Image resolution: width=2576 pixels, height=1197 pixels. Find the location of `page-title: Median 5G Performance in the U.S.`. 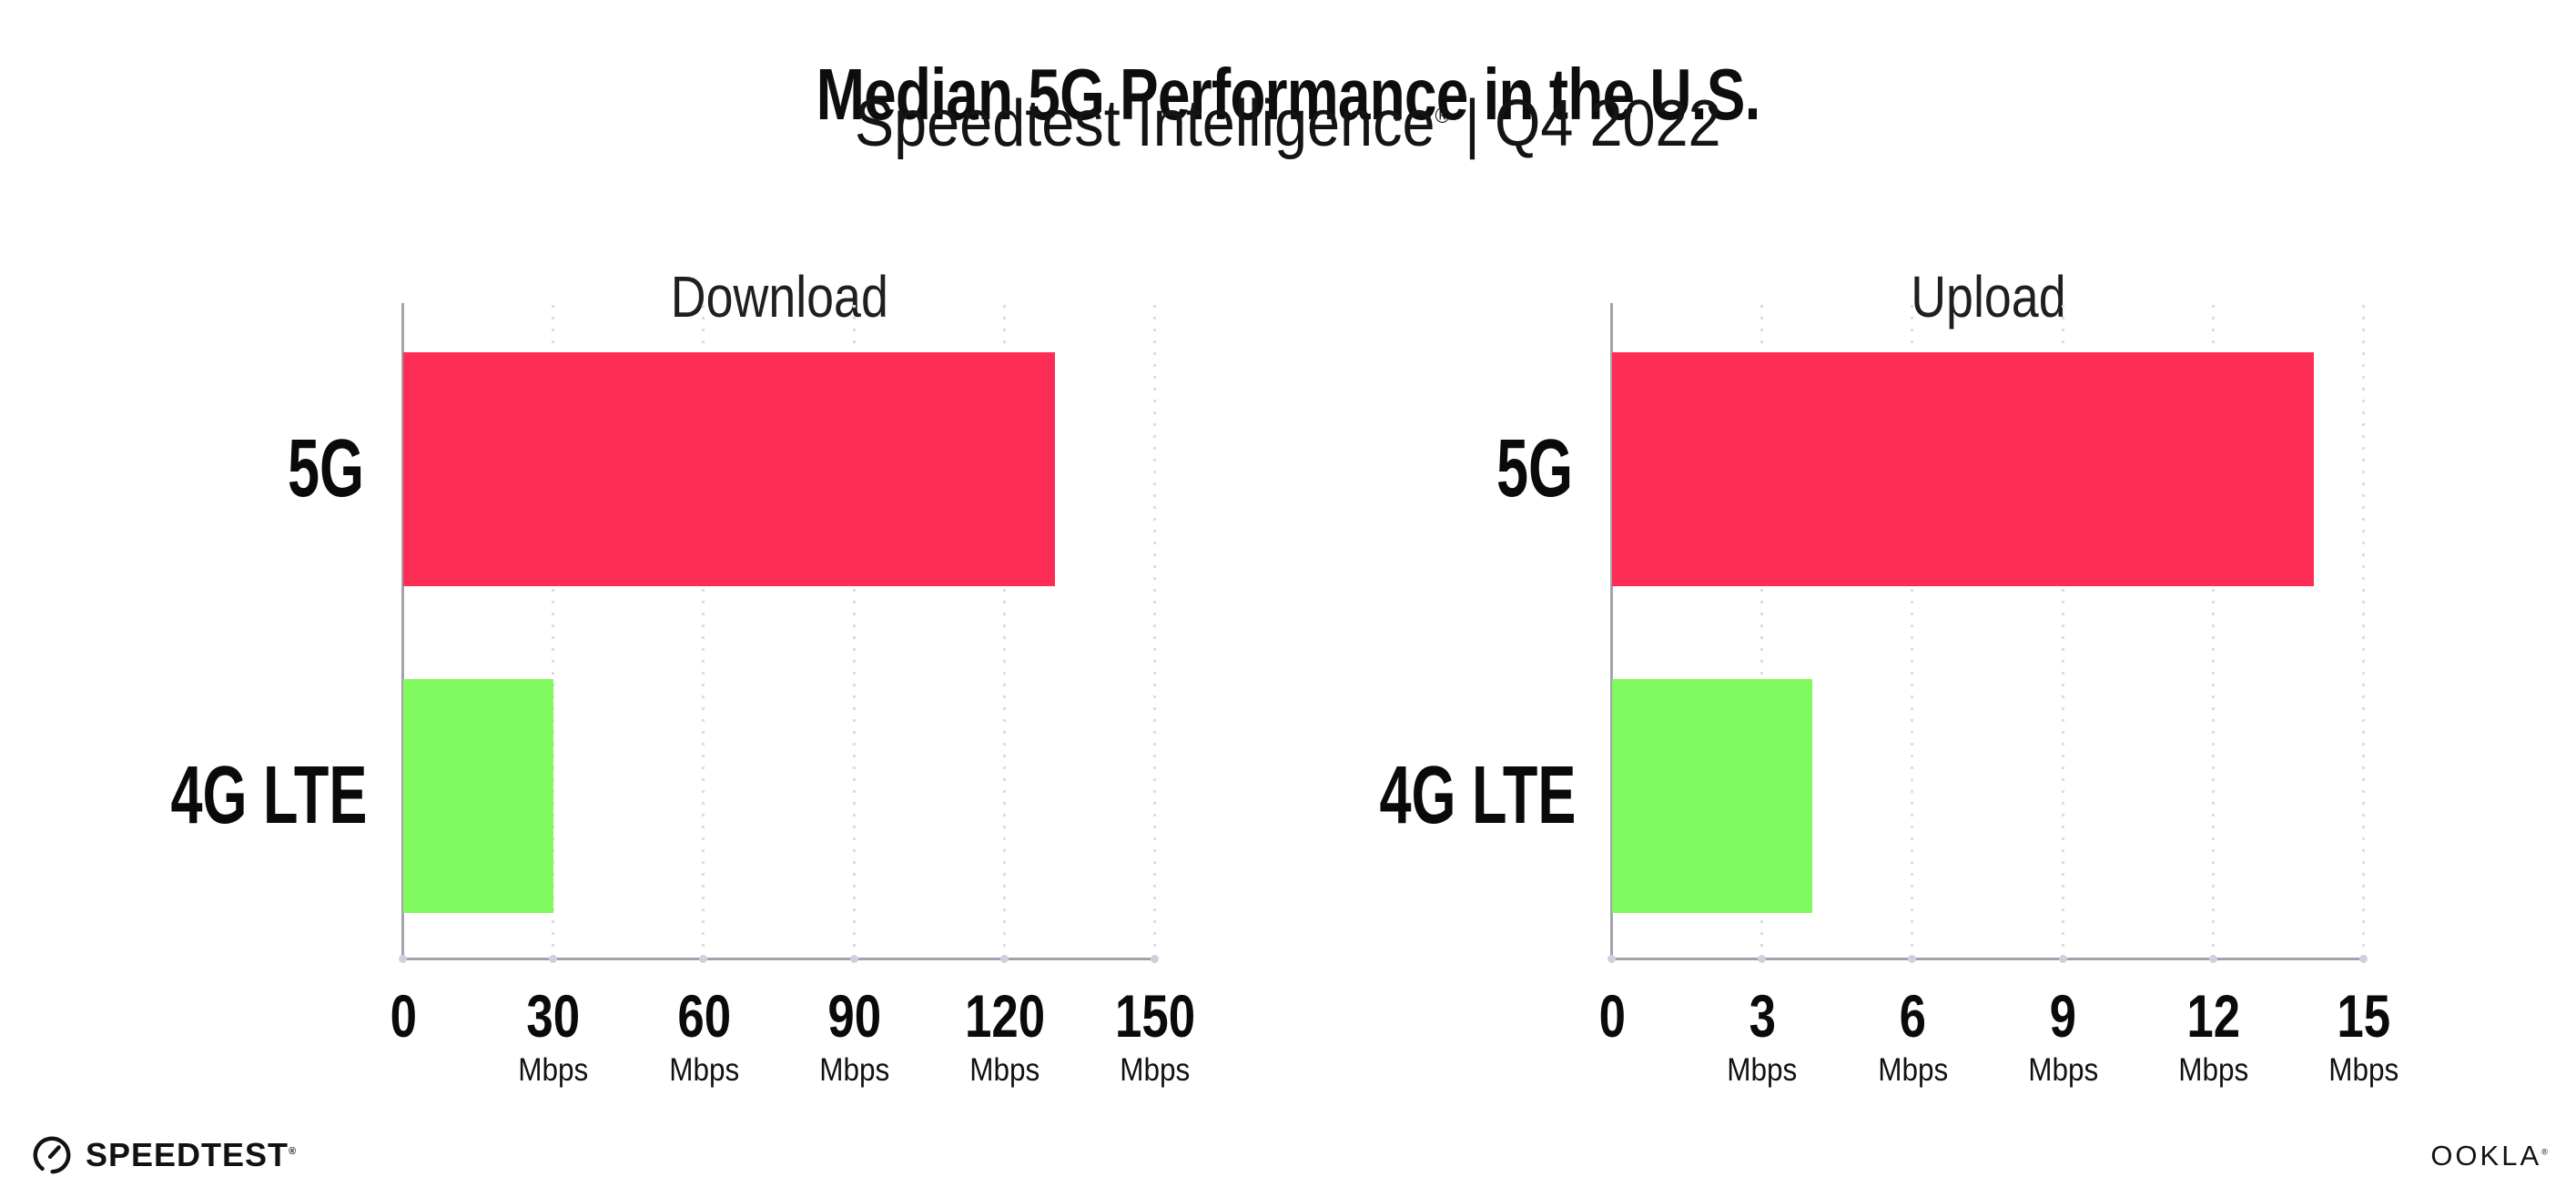

page-title: Median 5G Performance in the U.S. is located at coordinates (1288, 94).